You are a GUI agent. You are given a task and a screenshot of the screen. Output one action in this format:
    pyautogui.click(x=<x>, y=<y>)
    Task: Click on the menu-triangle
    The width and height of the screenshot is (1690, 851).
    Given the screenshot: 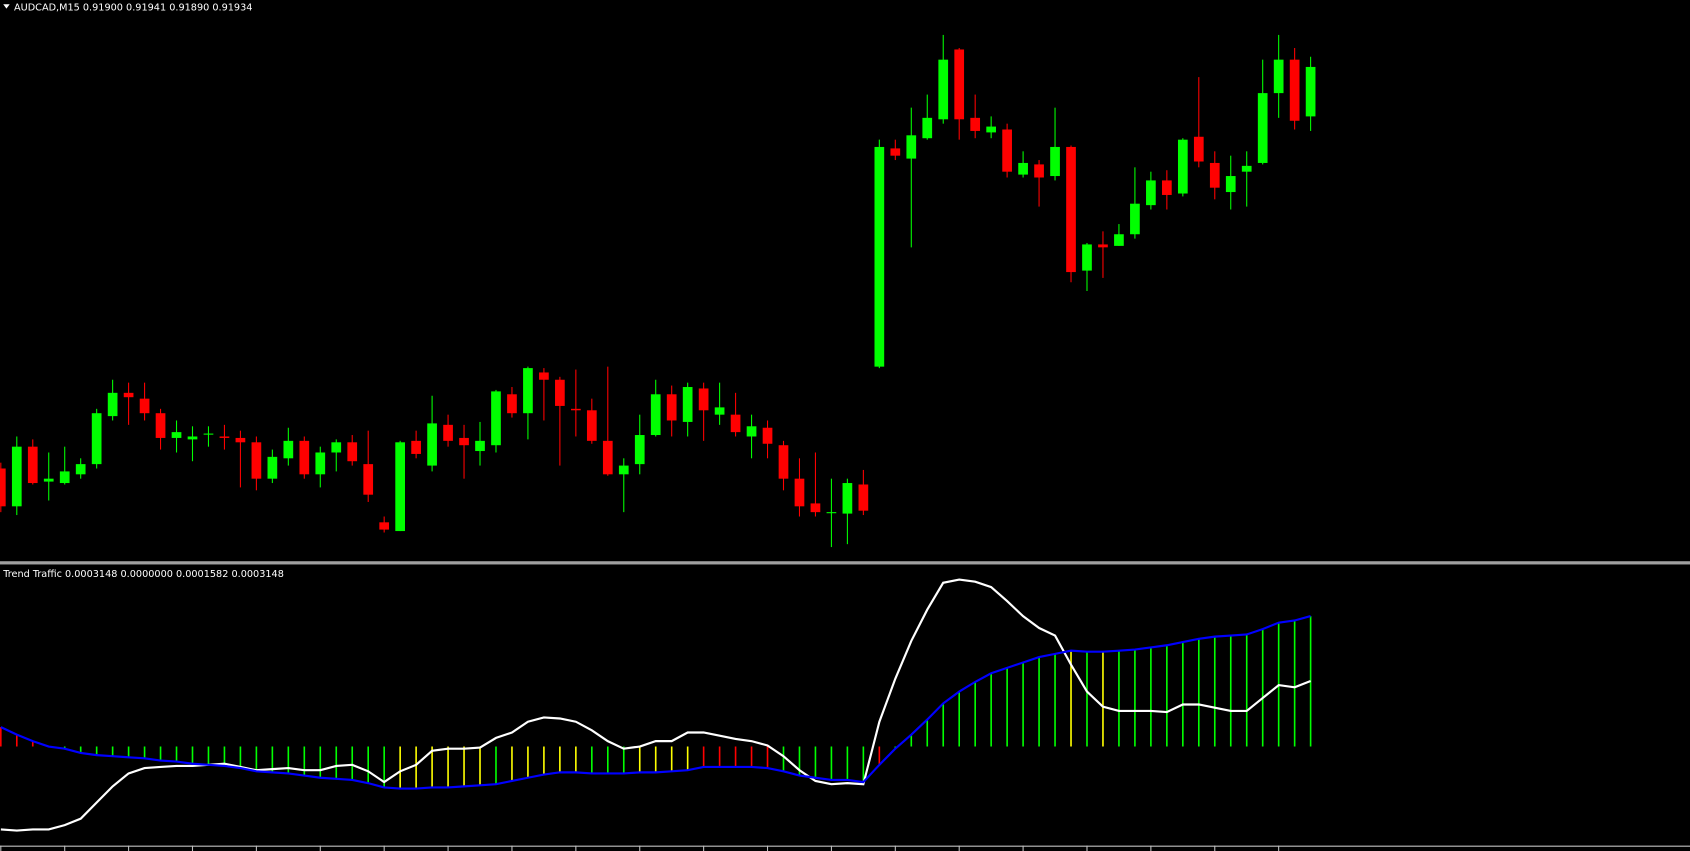 What is the action you would take?
    pyautogui.click(x=6, y=6)
    